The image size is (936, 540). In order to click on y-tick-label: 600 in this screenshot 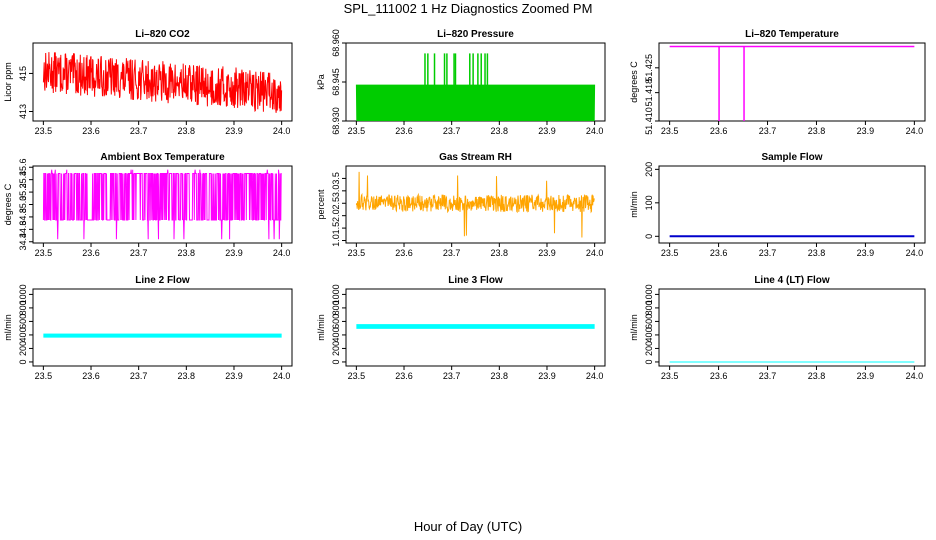, I will do `click(336, 321)`.